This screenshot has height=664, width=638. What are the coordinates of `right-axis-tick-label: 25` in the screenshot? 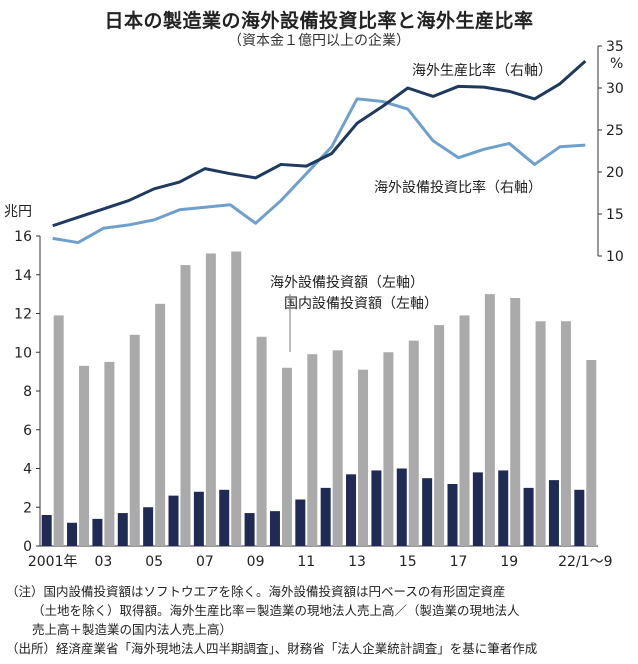 It's located at (615, 131).